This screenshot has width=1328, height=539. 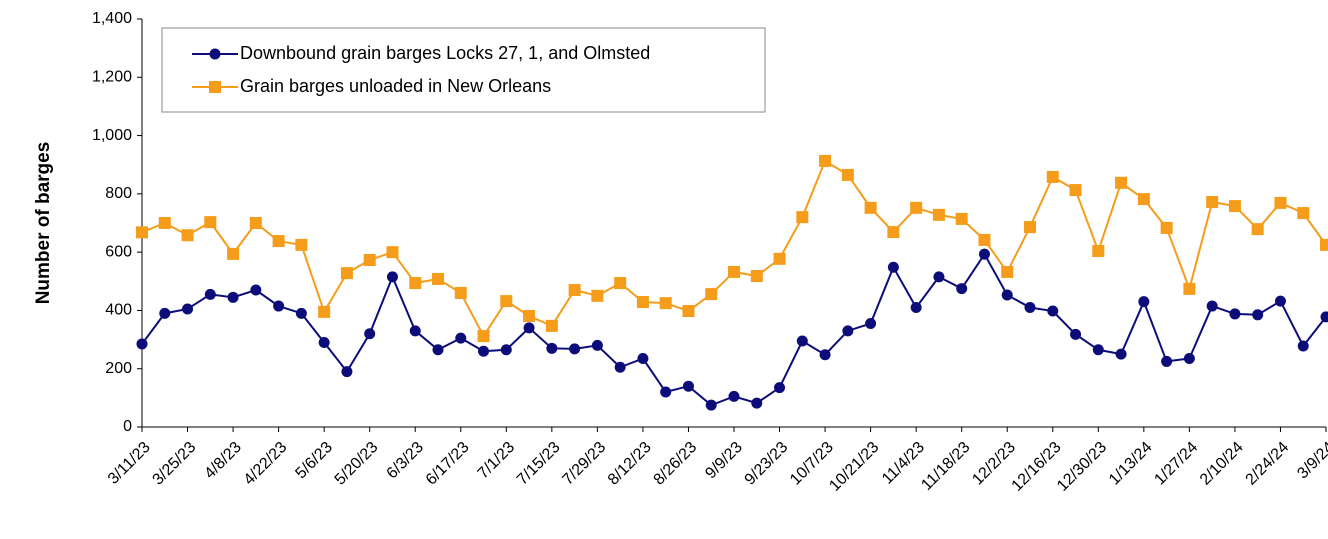 What do you see at coordinates (395, 86) in the screenshot?
I see `legend-label: Grain barges unloaded in New Orleans` at bounding box center [395, 86].